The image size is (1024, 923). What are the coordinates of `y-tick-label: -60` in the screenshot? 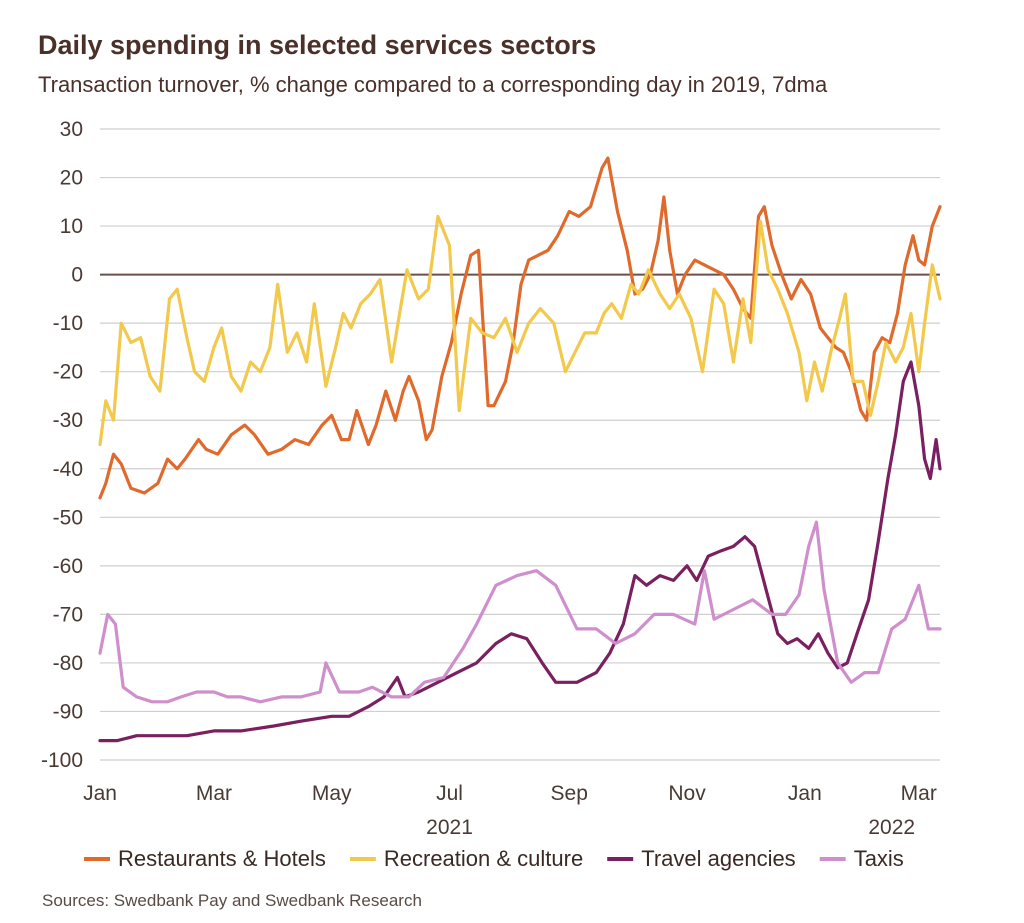 It's located at (68, 566).